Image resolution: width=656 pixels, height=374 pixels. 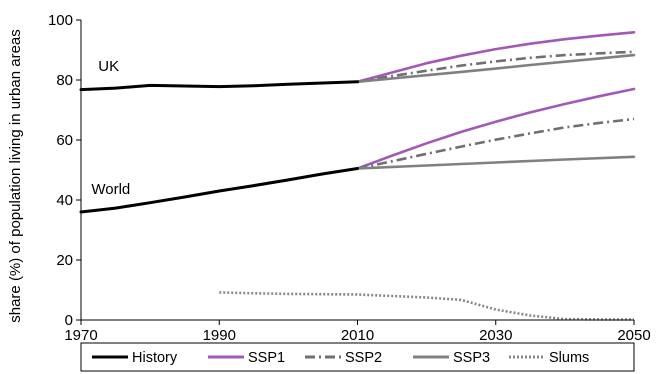 I want to click on series-line-world-ssp2, so click(x=496, y=143).